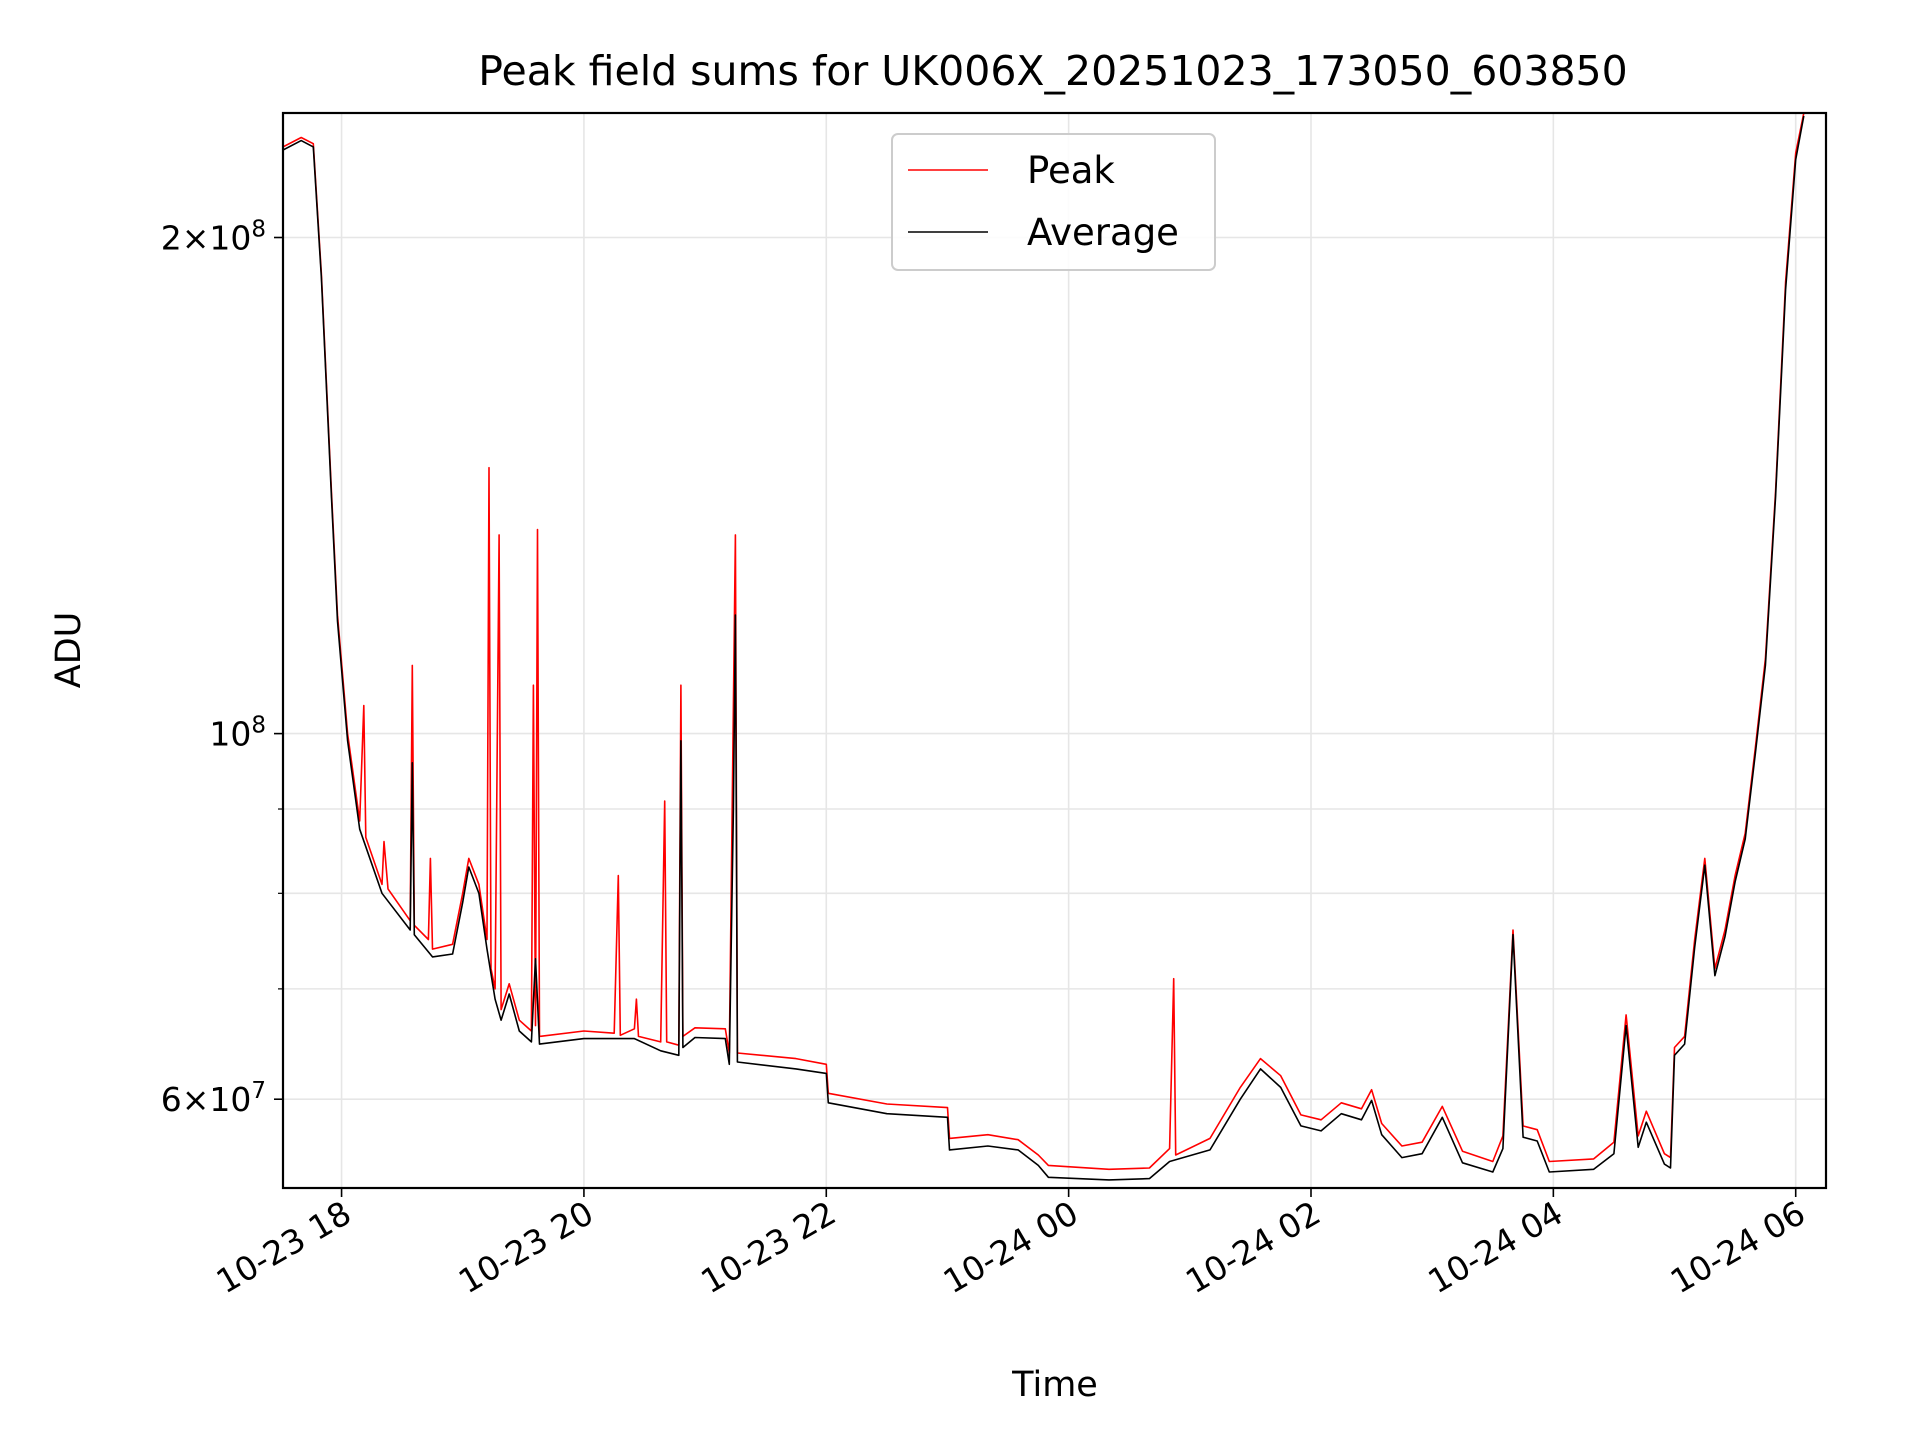 This screenshot has width=1920, height=1440. I want to click on x-tick-label: 10-24 06, so click(1738, 1247).